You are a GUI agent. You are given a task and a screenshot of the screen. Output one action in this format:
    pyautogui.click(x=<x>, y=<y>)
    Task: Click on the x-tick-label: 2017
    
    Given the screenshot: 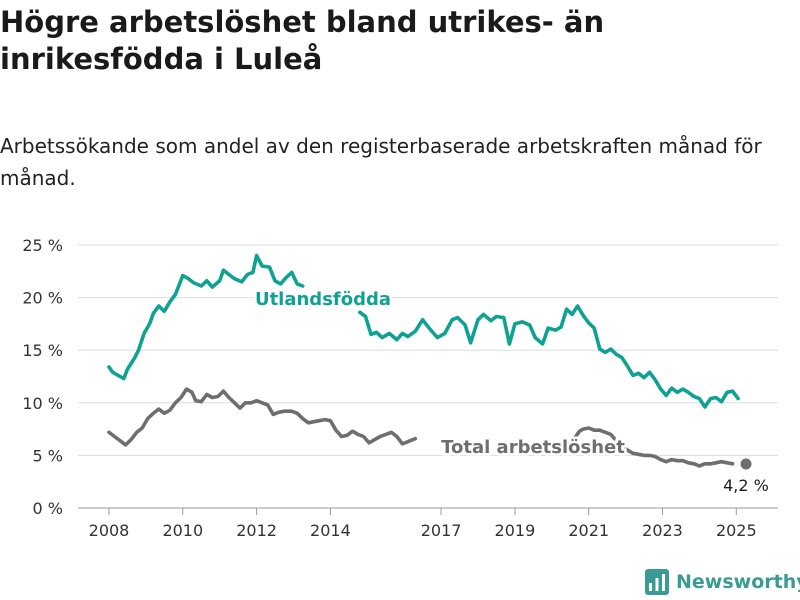 What is the action you would take?
    pyautogui.click(x=441, y=530)
    